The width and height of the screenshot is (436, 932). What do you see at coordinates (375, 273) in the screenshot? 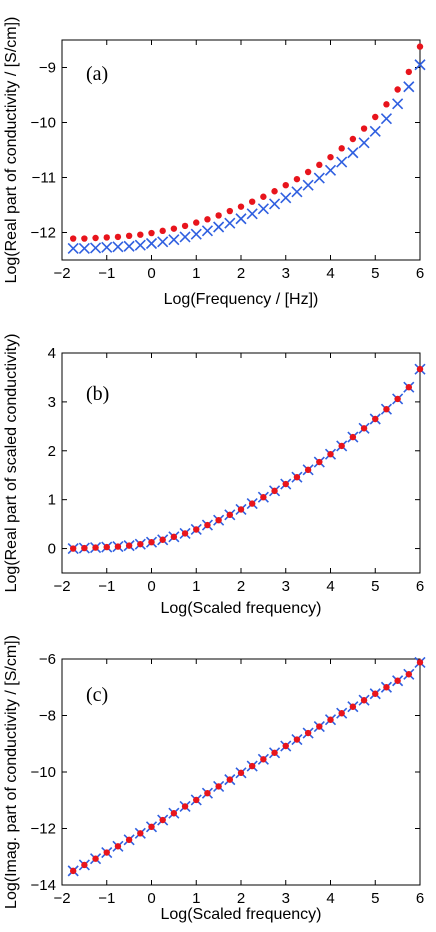
I see `panel-a-xtick-label: 5` at bounding box center [375, 273].